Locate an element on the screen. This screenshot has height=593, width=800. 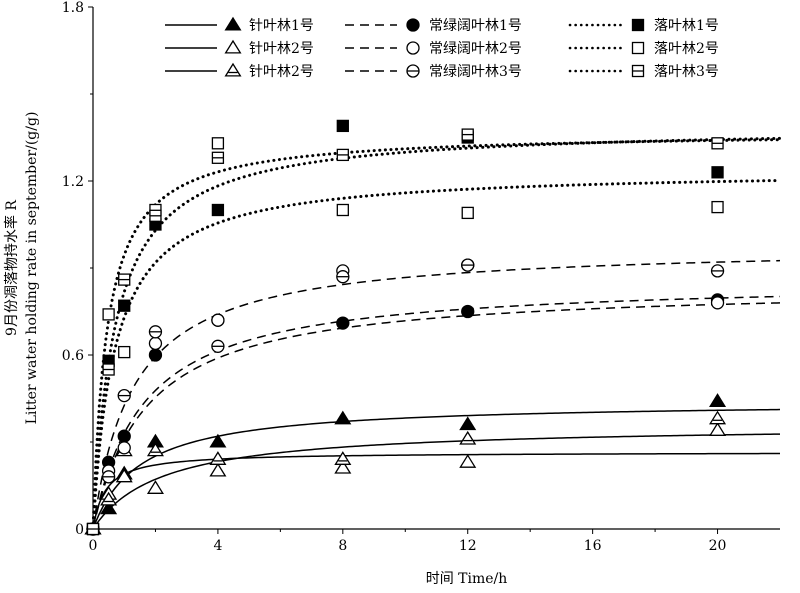
y-tick-label: 0 is located at coordinates (79, 530).